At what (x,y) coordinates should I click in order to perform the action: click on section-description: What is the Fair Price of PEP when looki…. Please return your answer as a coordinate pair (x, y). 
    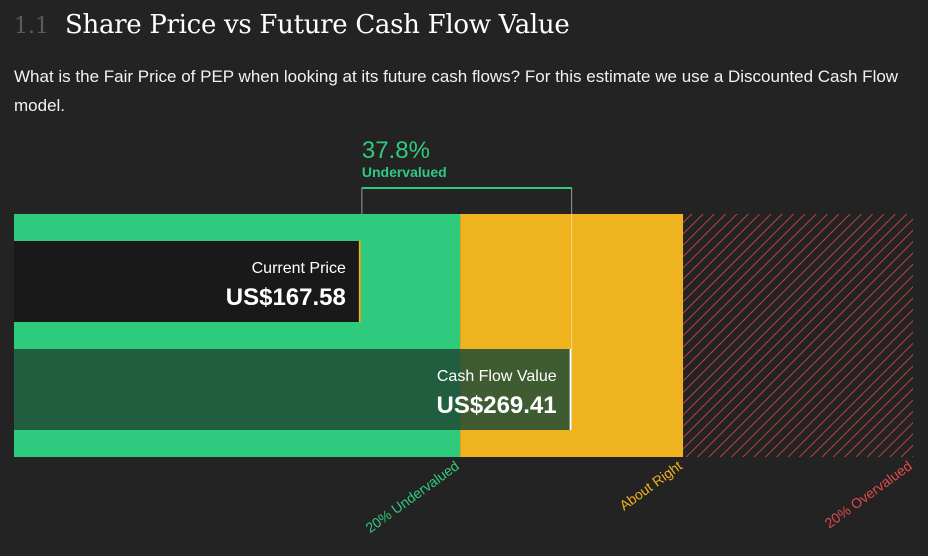
    Looking at the image, I should click on (456, 91).